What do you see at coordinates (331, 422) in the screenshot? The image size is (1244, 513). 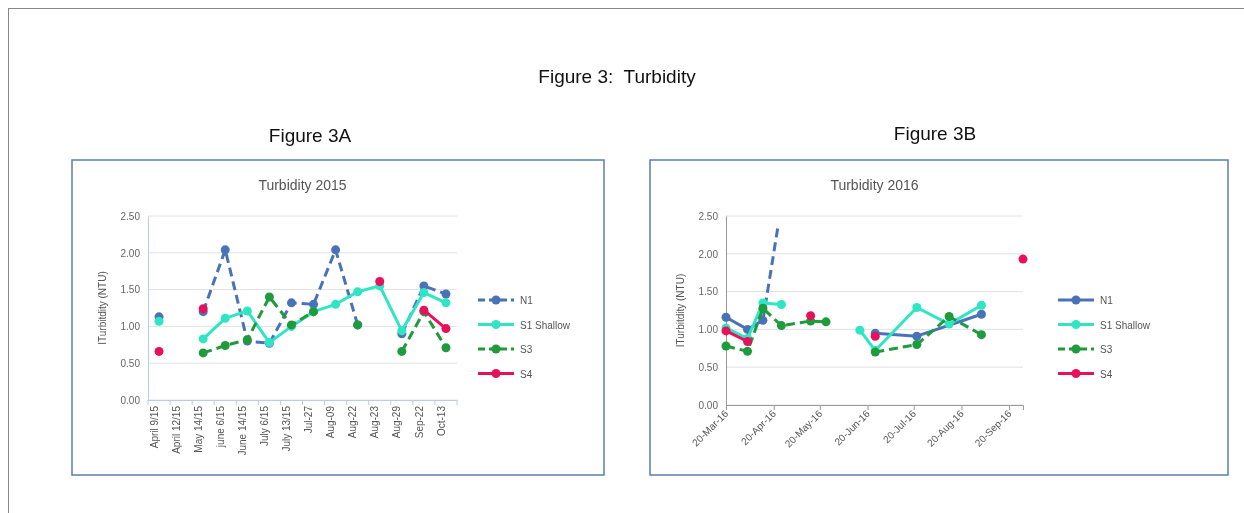 I see `x-tick-label: Aug-09` at bounding box center [331, 422].